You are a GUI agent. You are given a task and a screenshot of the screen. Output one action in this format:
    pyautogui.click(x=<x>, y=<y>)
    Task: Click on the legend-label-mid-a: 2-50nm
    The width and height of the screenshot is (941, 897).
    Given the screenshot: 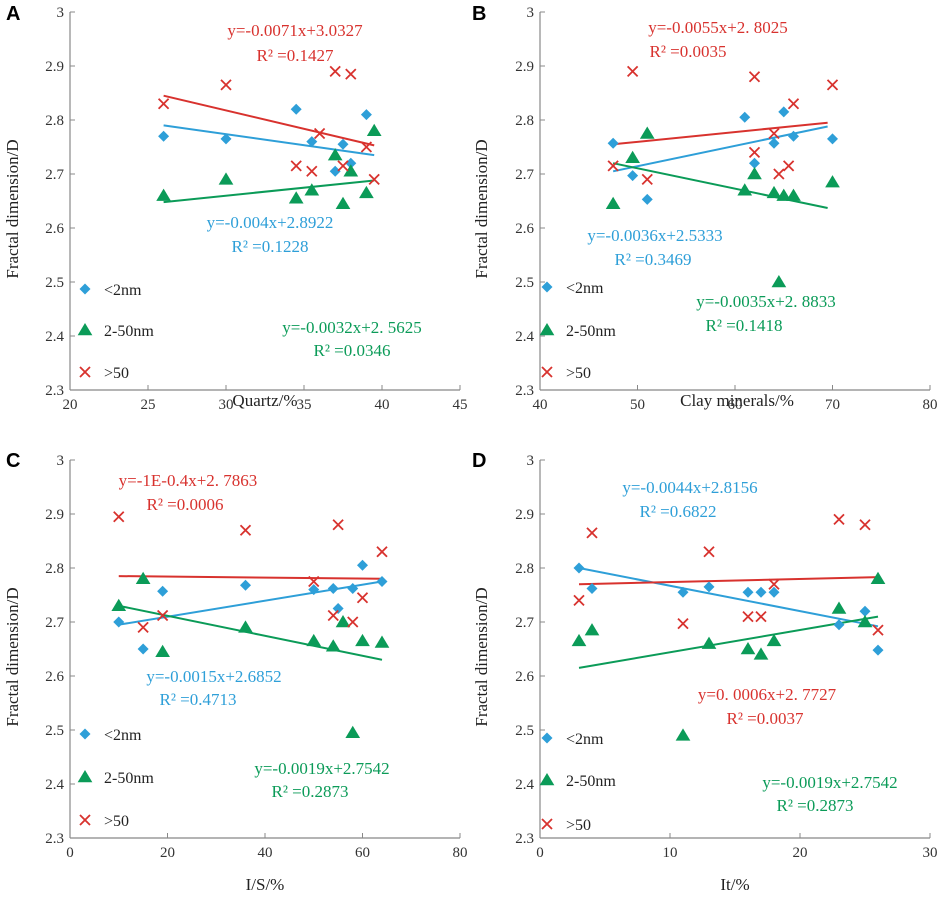 What is the action you would take?
    pyautogui.click(x=129, y=331)
    